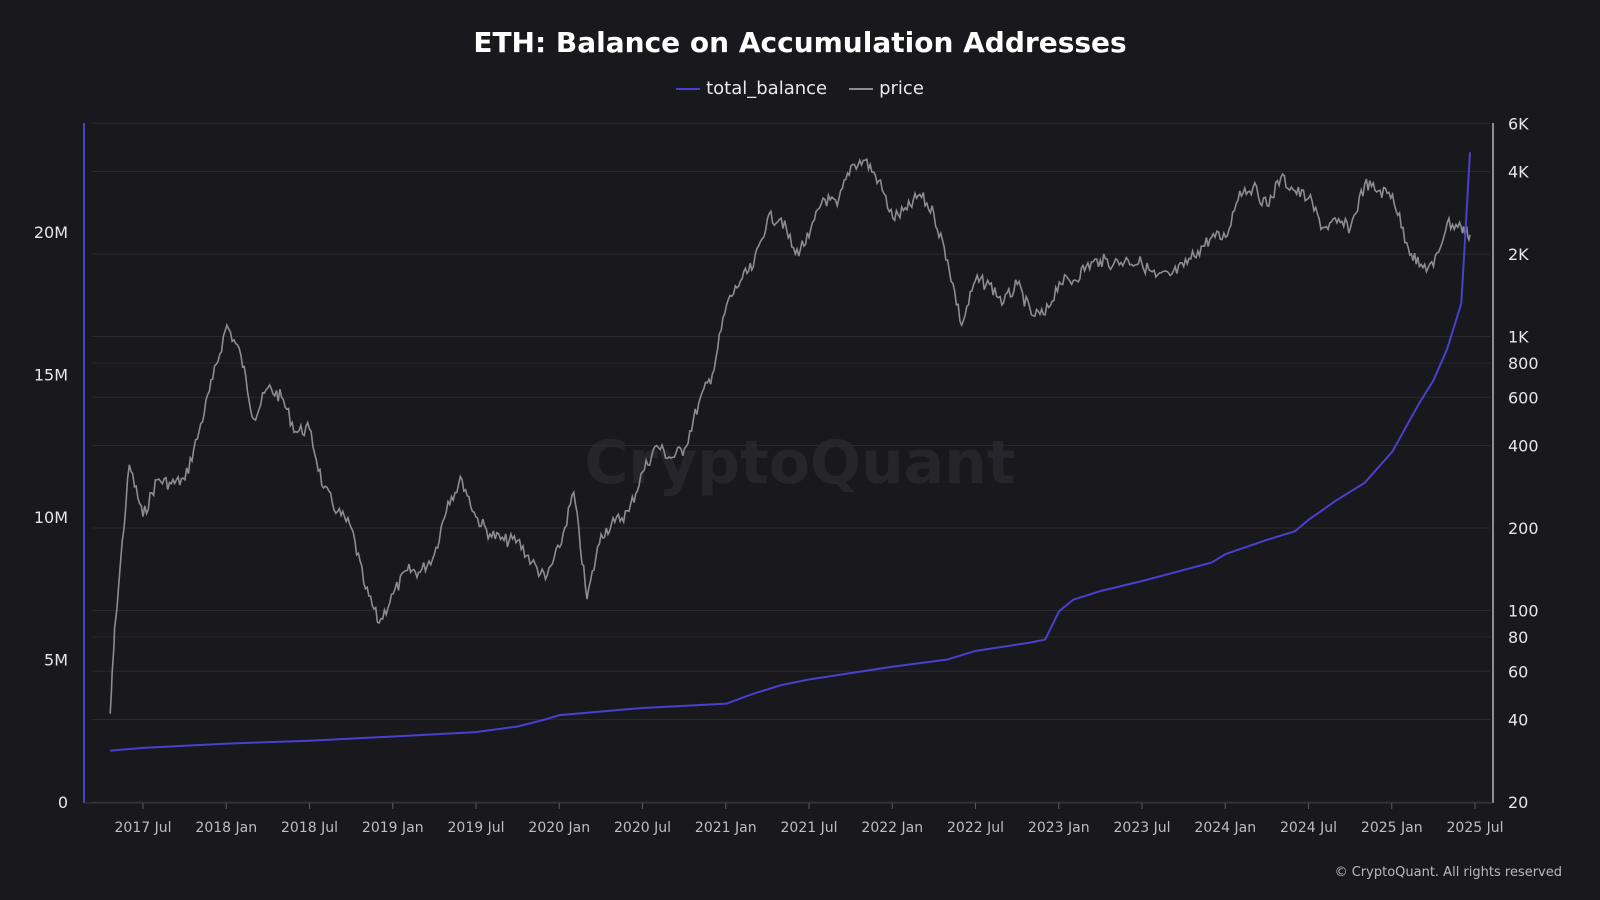  What do you see at coordinates (800, 42) in the screenshot?
I see `chart-title: ETH: Balance on Accumulation Addresses` at bounding box center [800, 42].